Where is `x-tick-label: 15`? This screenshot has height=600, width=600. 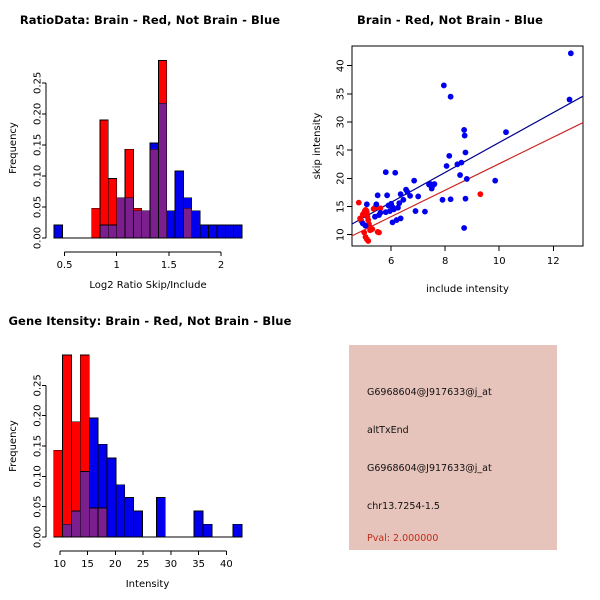 x-tick-label: 15 is located at coordinates (87, 564).